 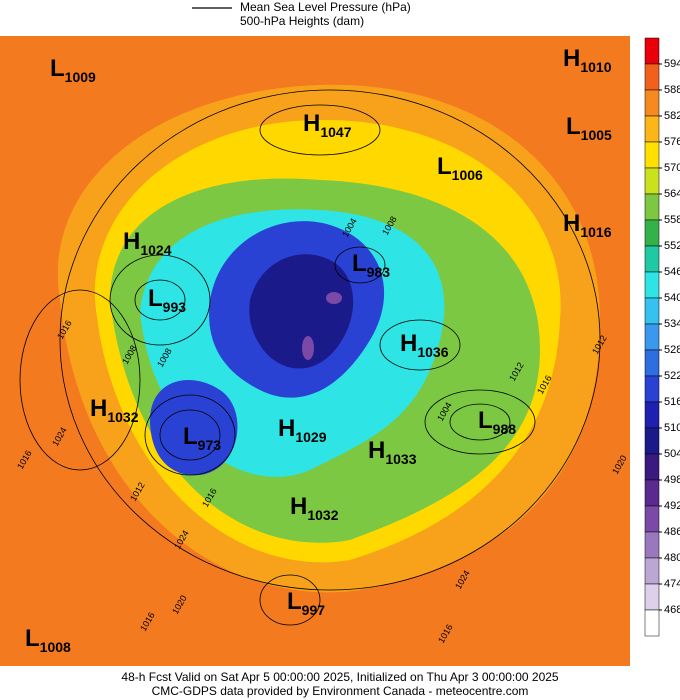 What do you see at coordinates (672, 90) in the screenshot?
I see `colorbar-label: 588` at bounding box center [672, 90].